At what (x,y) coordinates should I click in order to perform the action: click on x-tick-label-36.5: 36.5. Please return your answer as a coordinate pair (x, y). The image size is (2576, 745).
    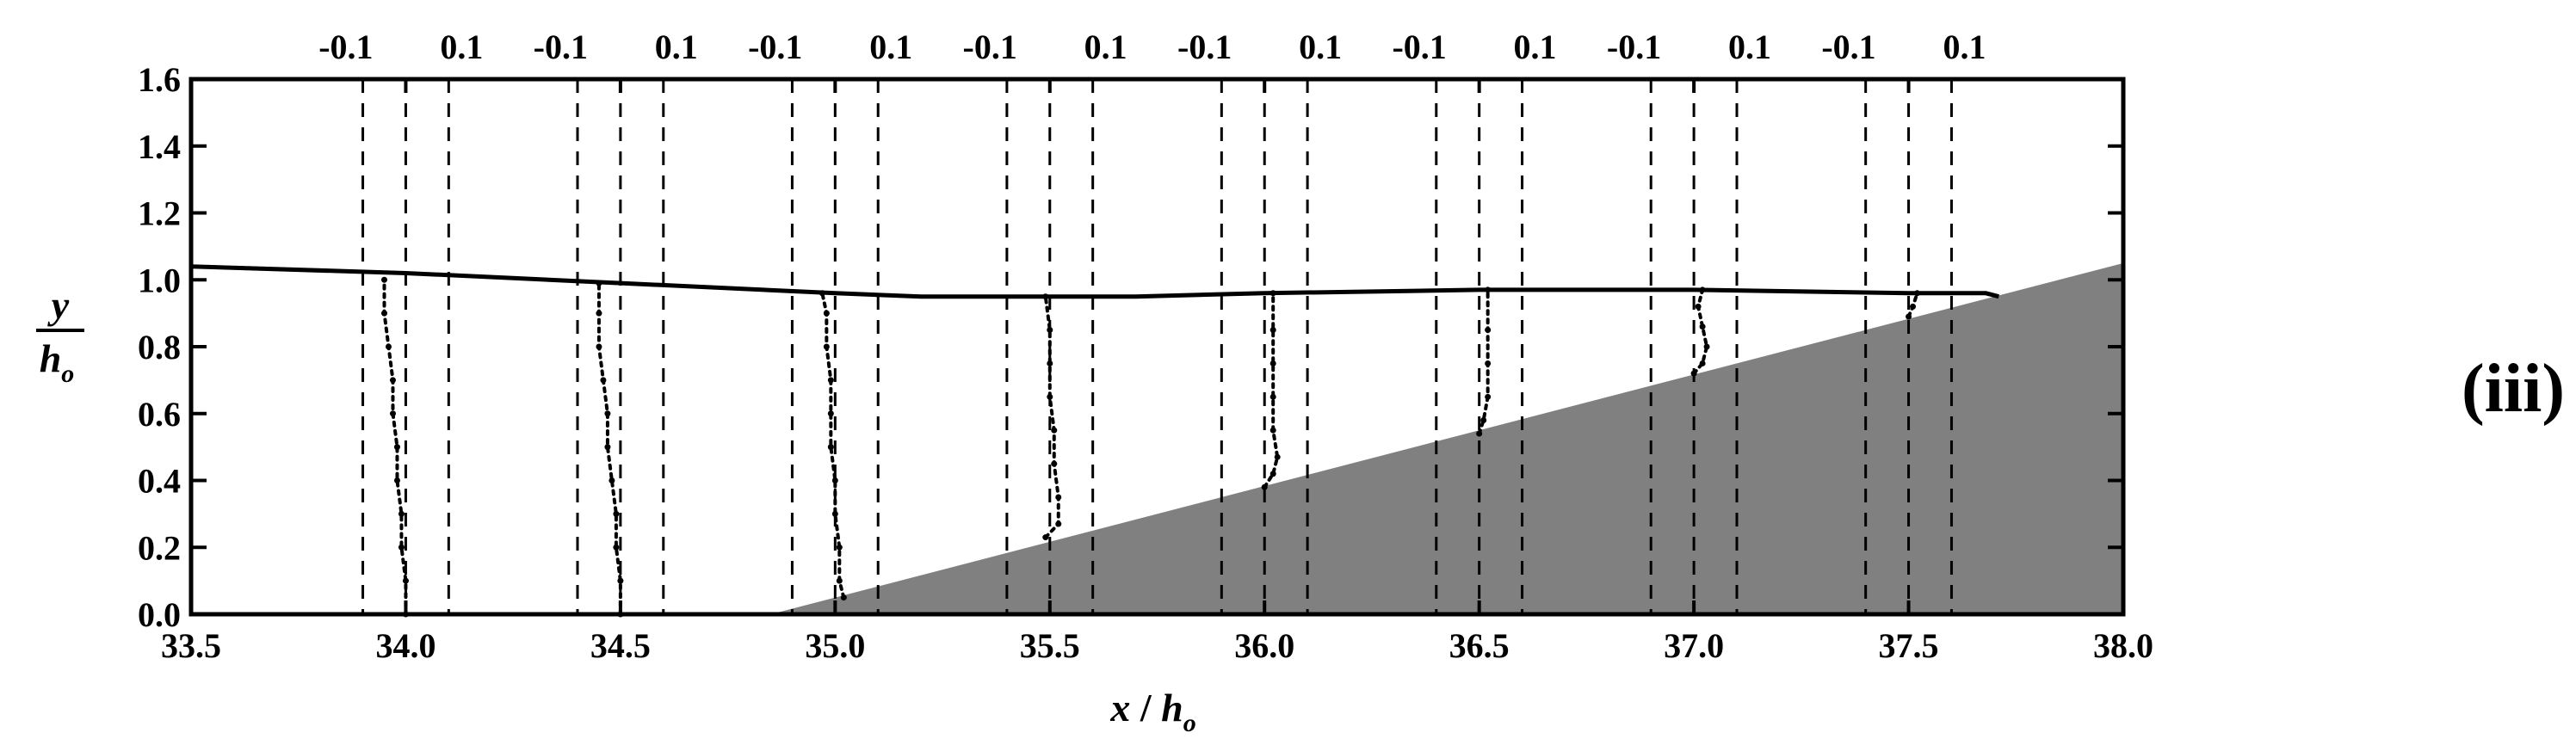
    Looking at the image, I should click on (1479, 645).